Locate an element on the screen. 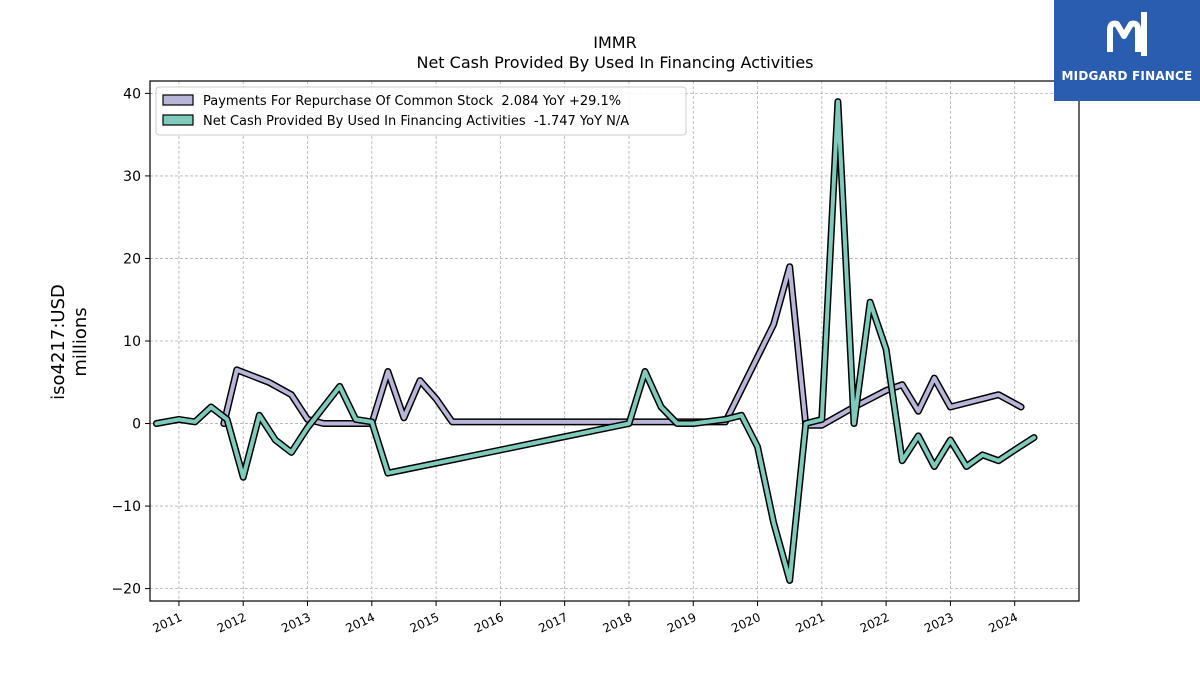 The height and width of the screenshot is (675, 1200). x-tick-label: 2011 is located at coordinates (168, 623).